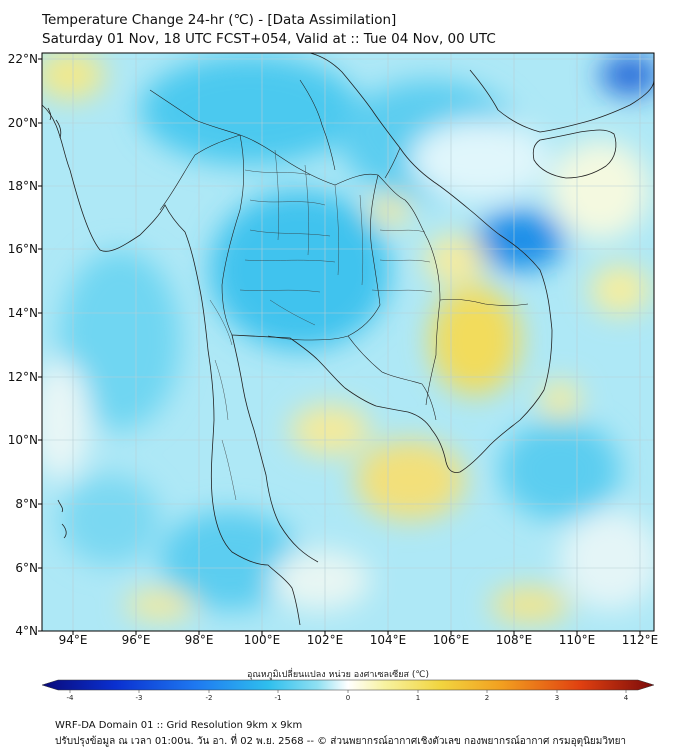 This screenshot has height=756, width=676. Describe the element at coordinates (139, 698) in the screenshot. I see `colorbar-tick-label: -3` at that location.